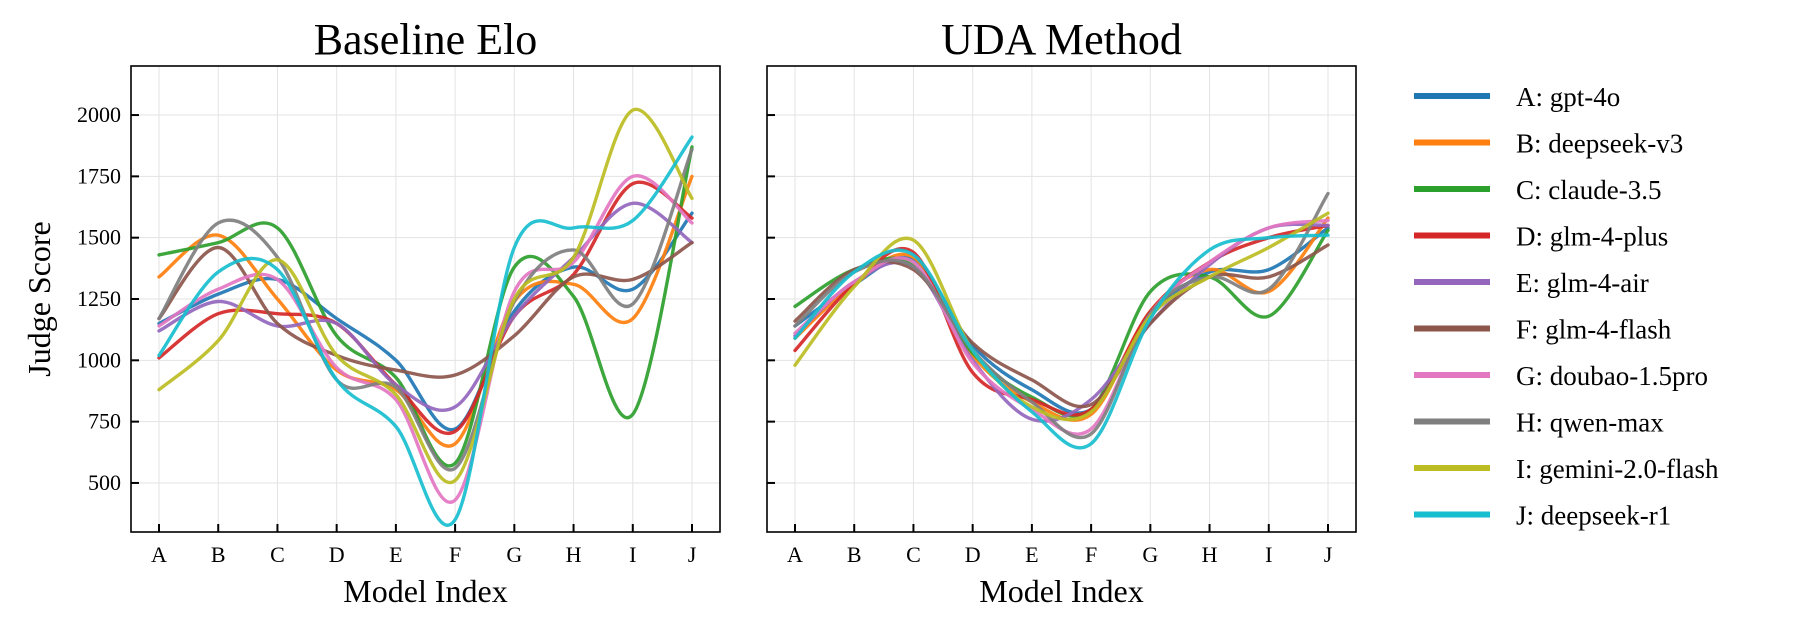 This screenshot has width=1795, height=636. I want to click on legend-item: B: deepseek-v3, so click(1548, 144).